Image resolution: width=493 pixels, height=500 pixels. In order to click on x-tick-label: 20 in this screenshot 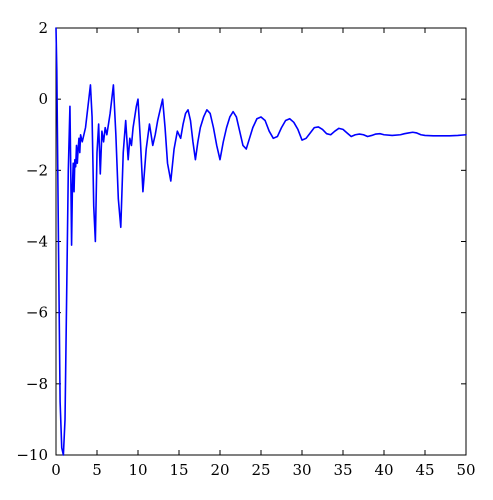, I will do `click(219, 470)`.